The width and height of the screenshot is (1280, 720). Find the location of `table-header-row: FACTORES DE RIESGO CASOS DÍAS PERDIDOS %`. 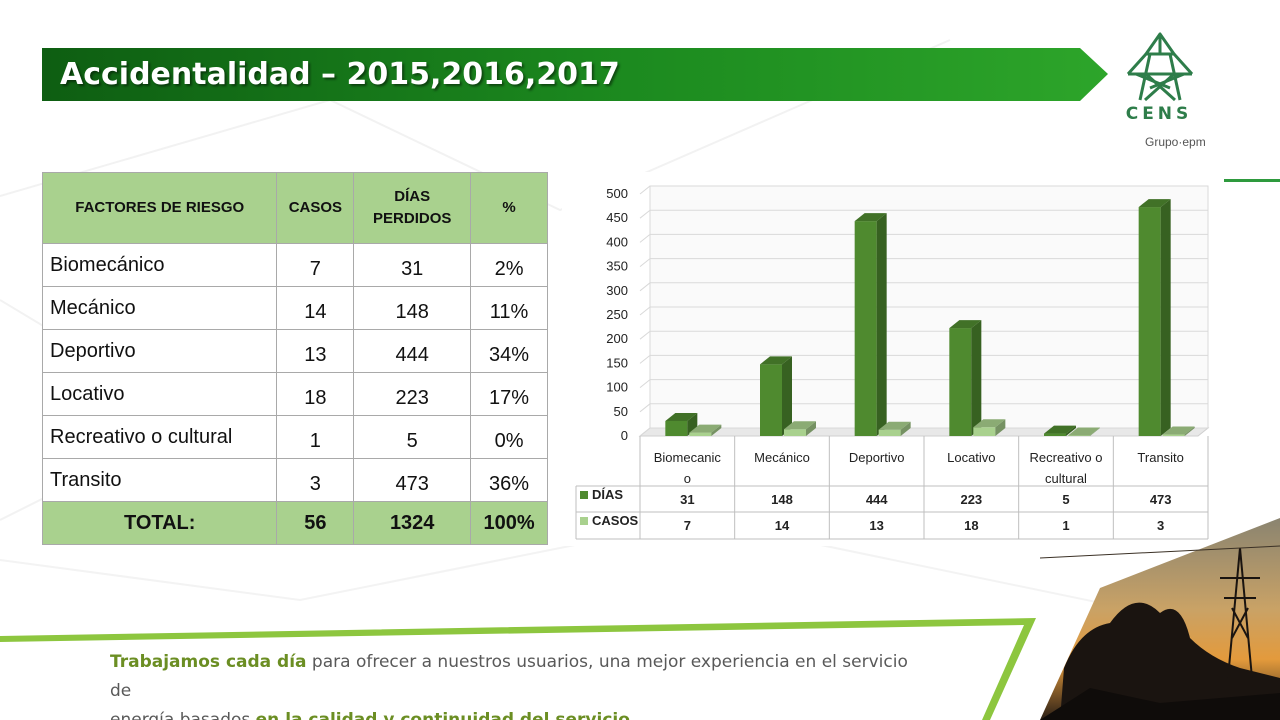

table-header-row: FACTORES DE RIESGO CASOS DÍAS PERDIDOS % is located at coordinates (294, 208).